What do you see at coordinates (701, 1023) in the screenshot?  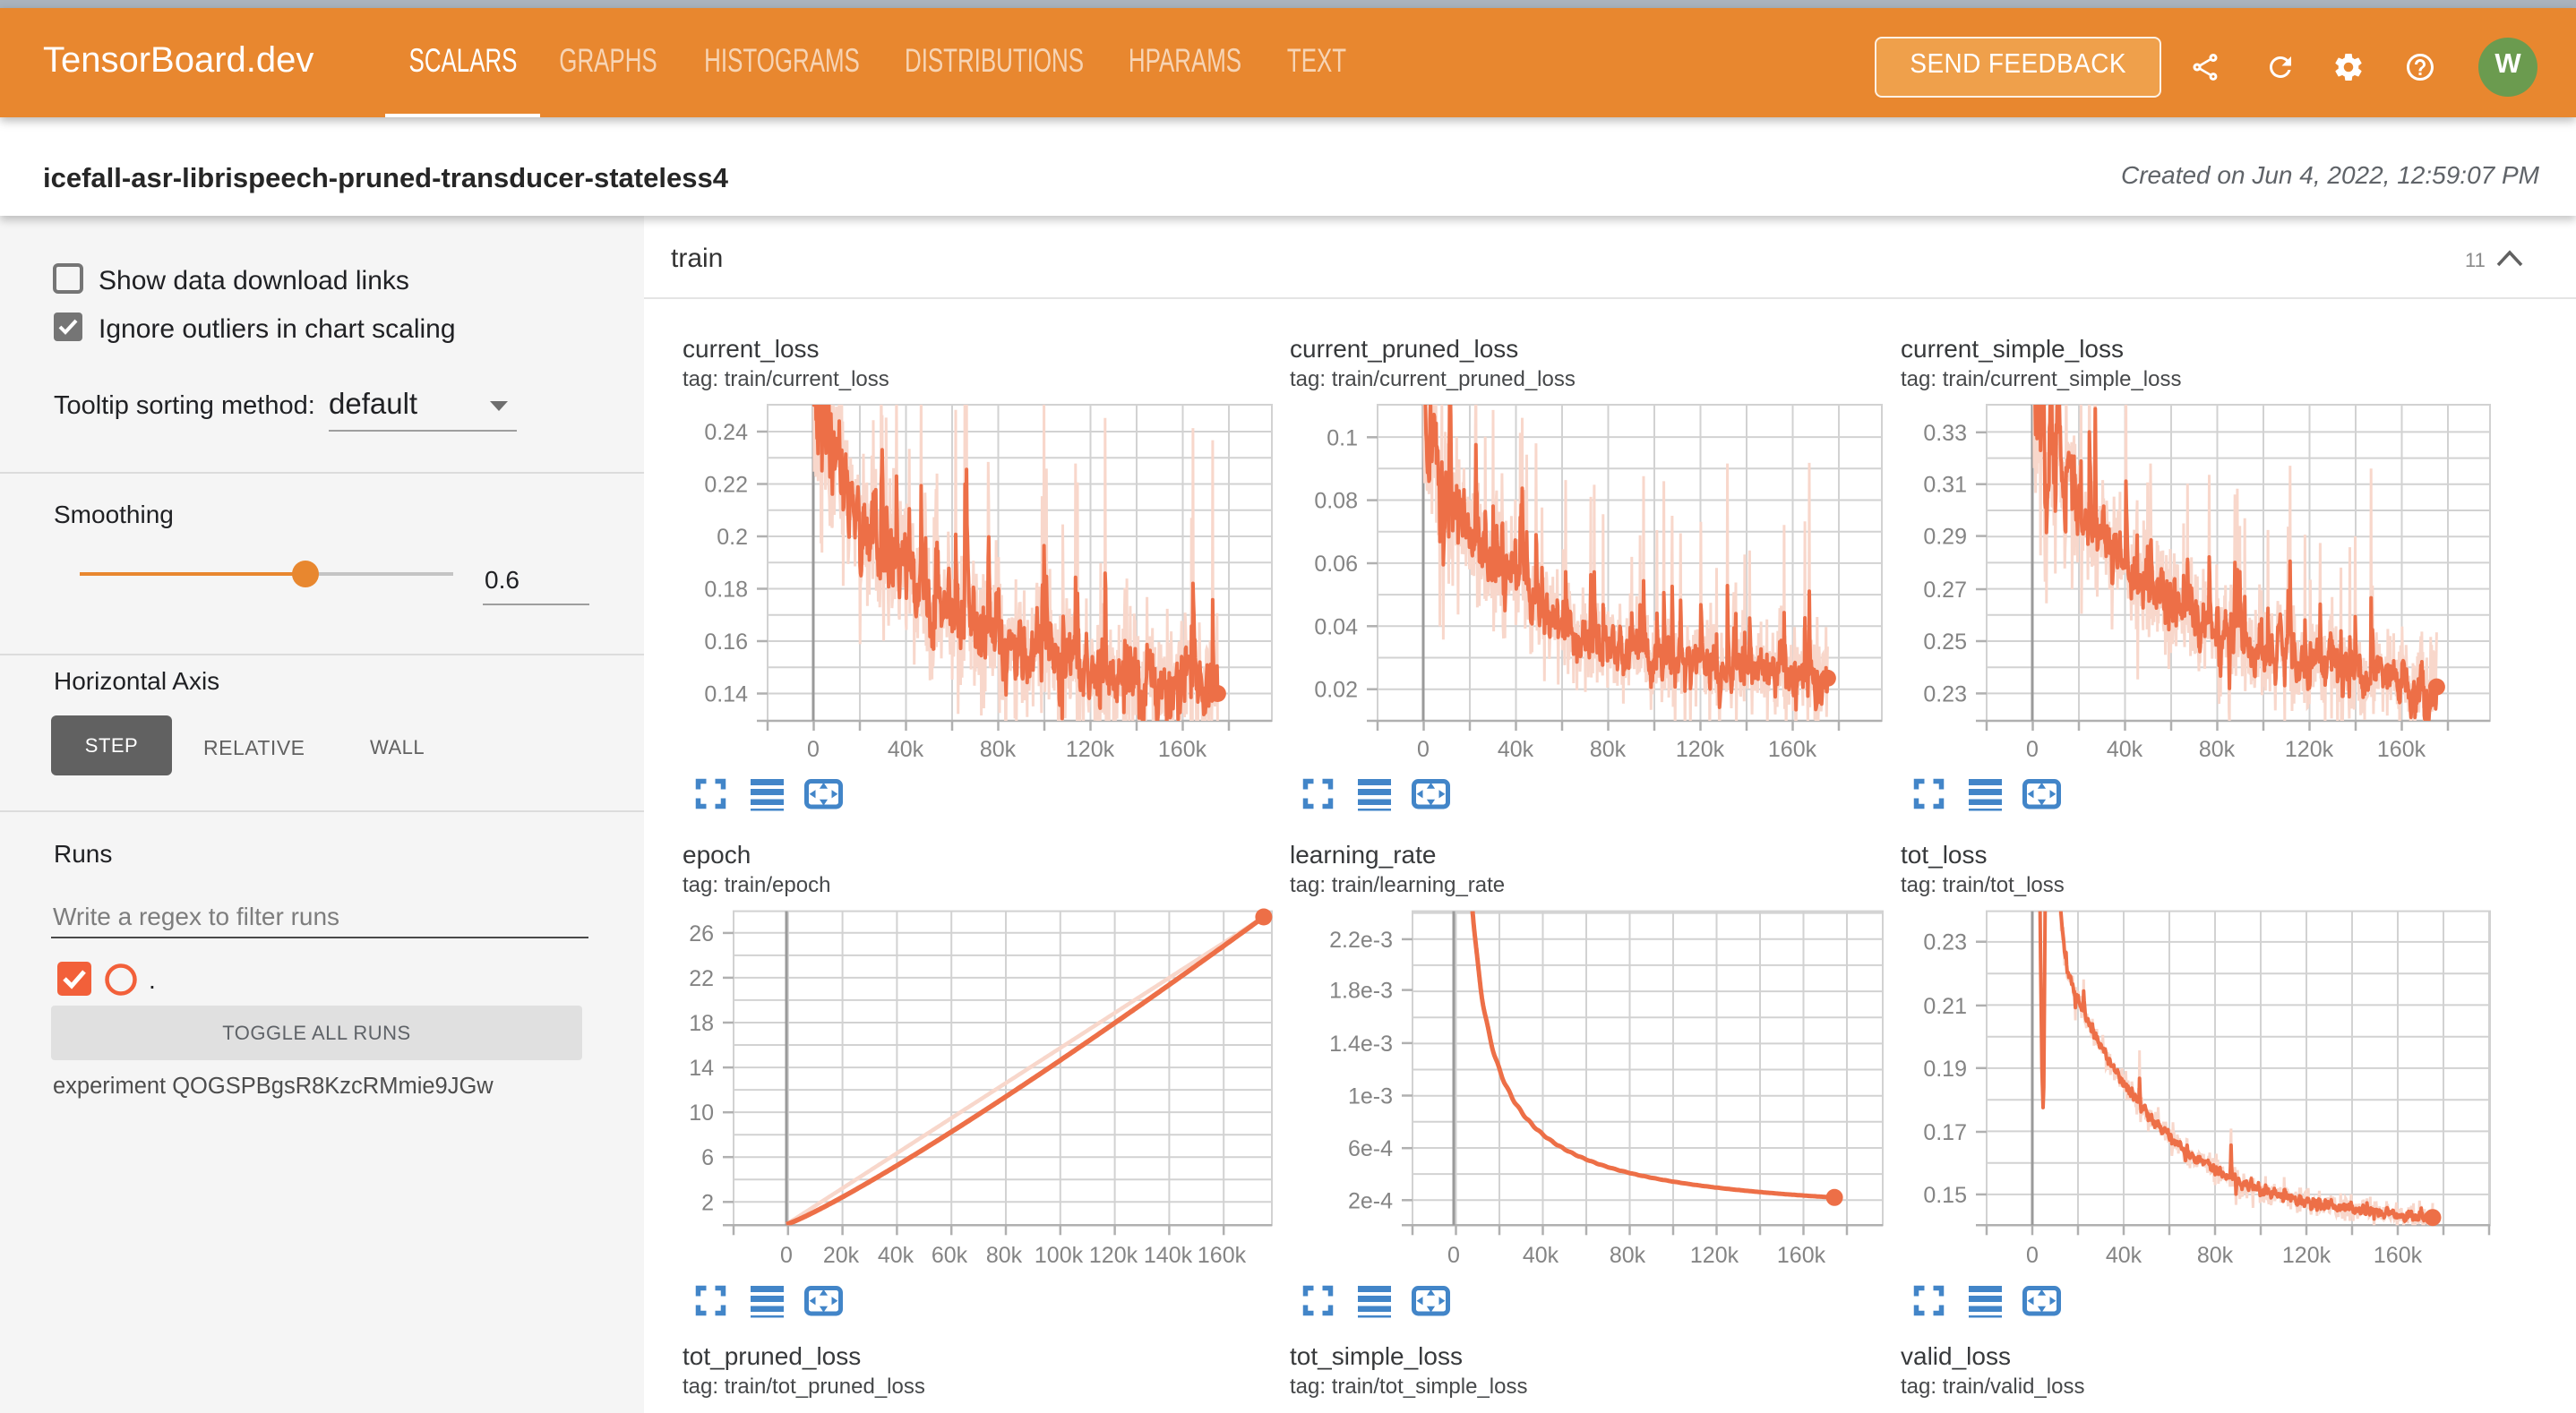 I see `svg-text: 18` at bounding box center [701, 1023].